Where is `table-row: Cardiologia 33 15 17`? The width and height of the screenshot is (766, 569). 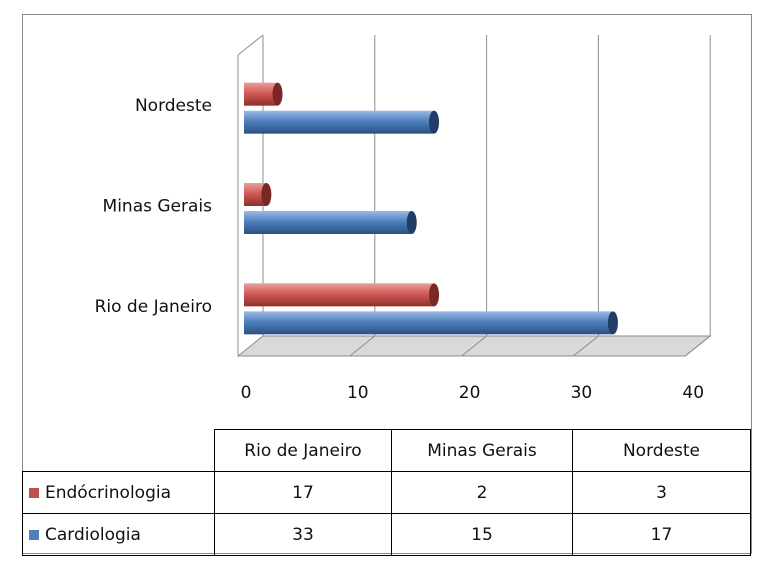
table-row: Cardiologia 33 15 17 is located at coordinates (386, 534).